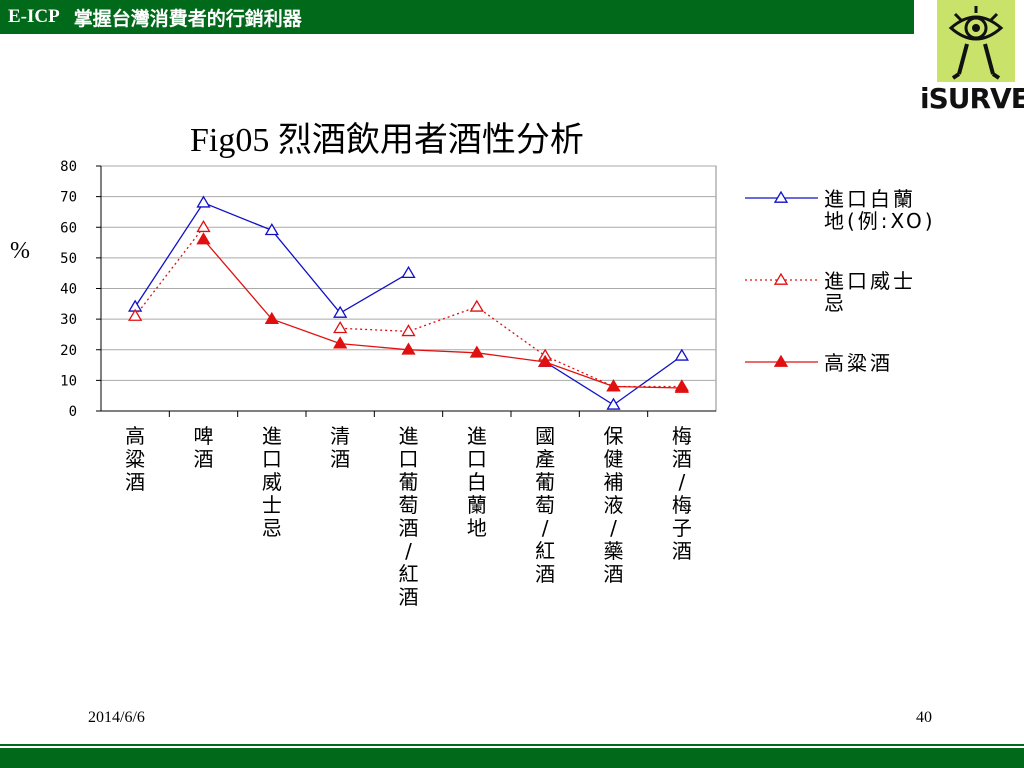  What do you see at coordinates (477, 482) in the screenshot?
I see `x-category-label: 進口白蘭地` at bounding box center [477, 482].